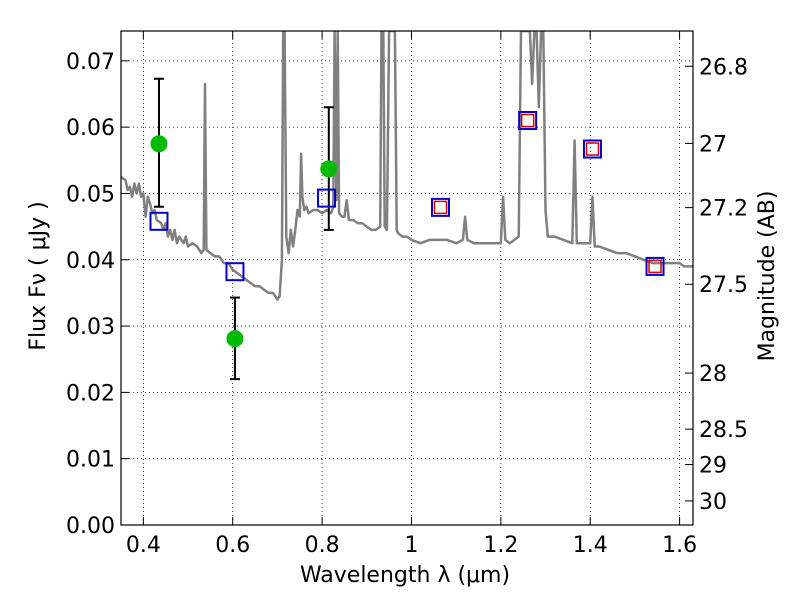 The image size is (800, 600). I want to click on y-tick-label: 0.00, so click(90, 526).